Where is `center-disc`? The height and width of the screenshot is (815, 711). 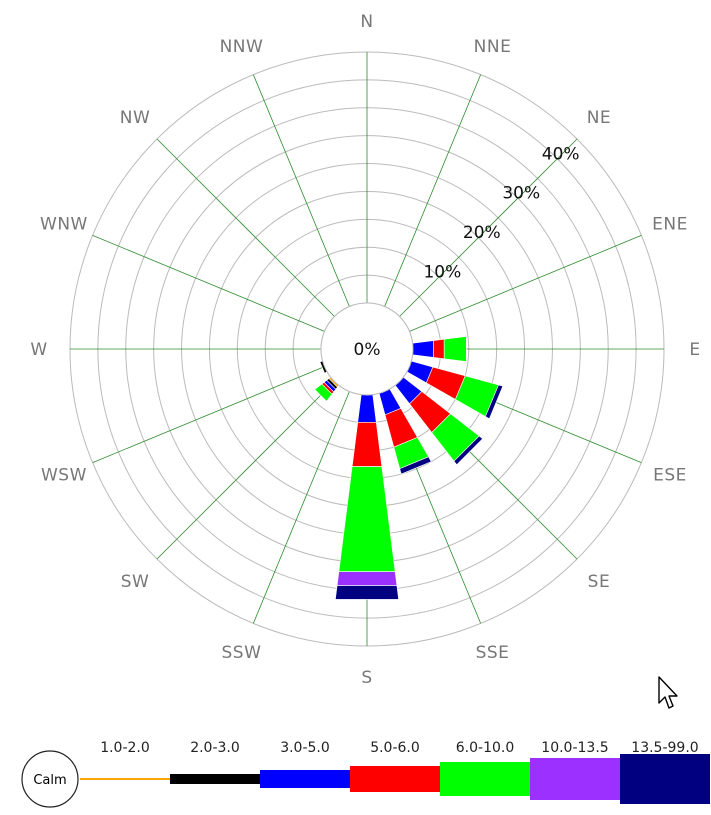
center-disc is located at coordinates (367, 349).